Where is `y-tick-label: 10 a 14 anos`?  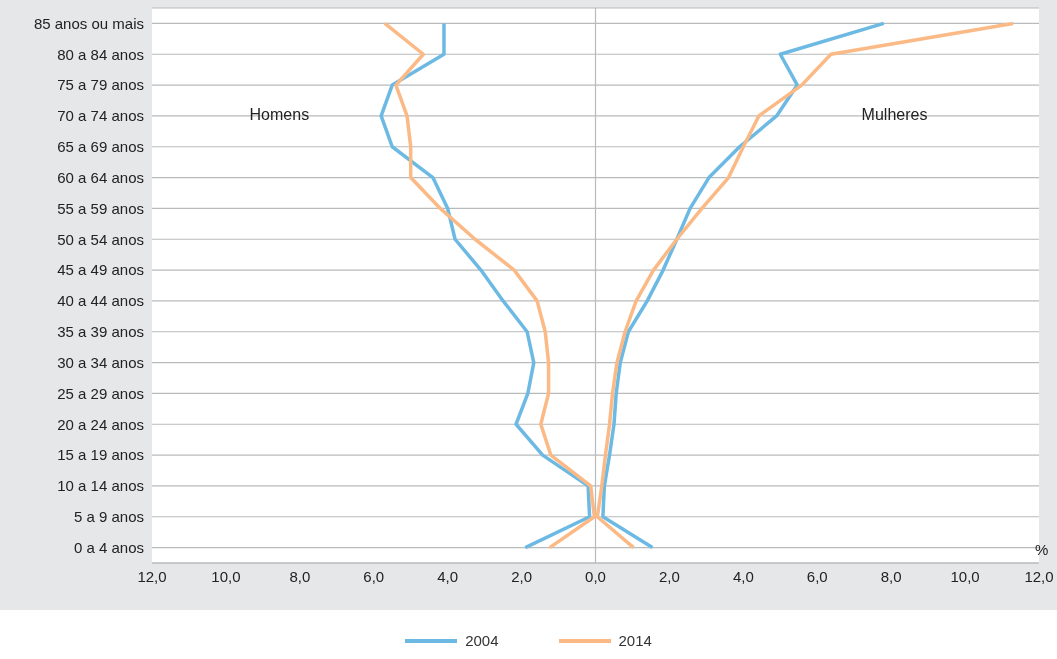 y-tick-label: 10 a 14 anos is located at coordinates (100, 486).